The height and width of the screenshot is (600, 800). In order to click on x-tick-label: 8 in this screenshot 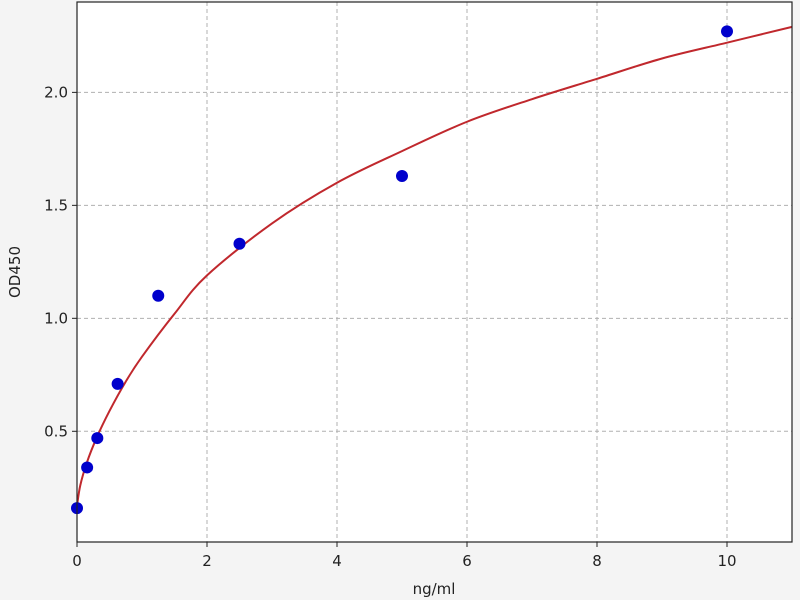, I will do `click(597, 561)`.